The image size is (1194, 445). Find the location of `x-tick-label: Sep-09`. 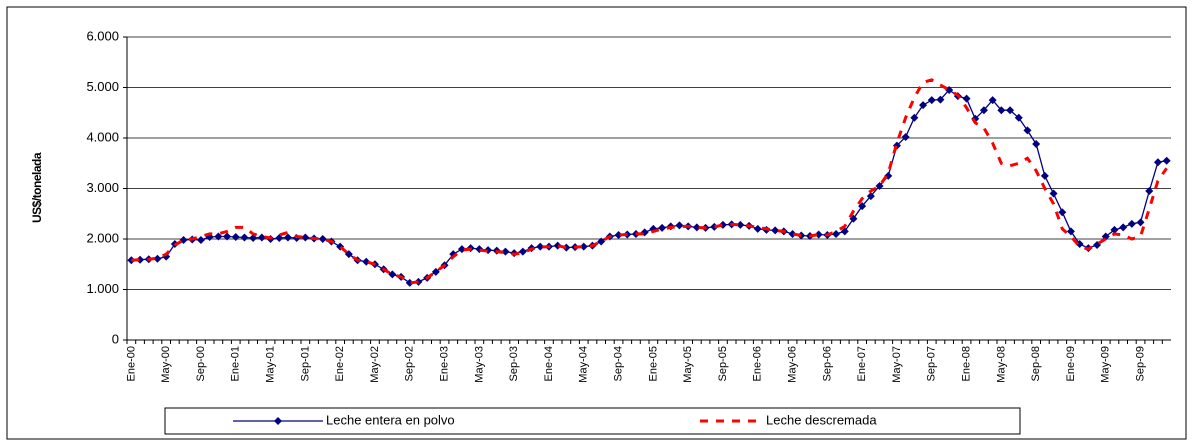

x-tick-label: Sep-09 is located at coordinates (1140, 363).